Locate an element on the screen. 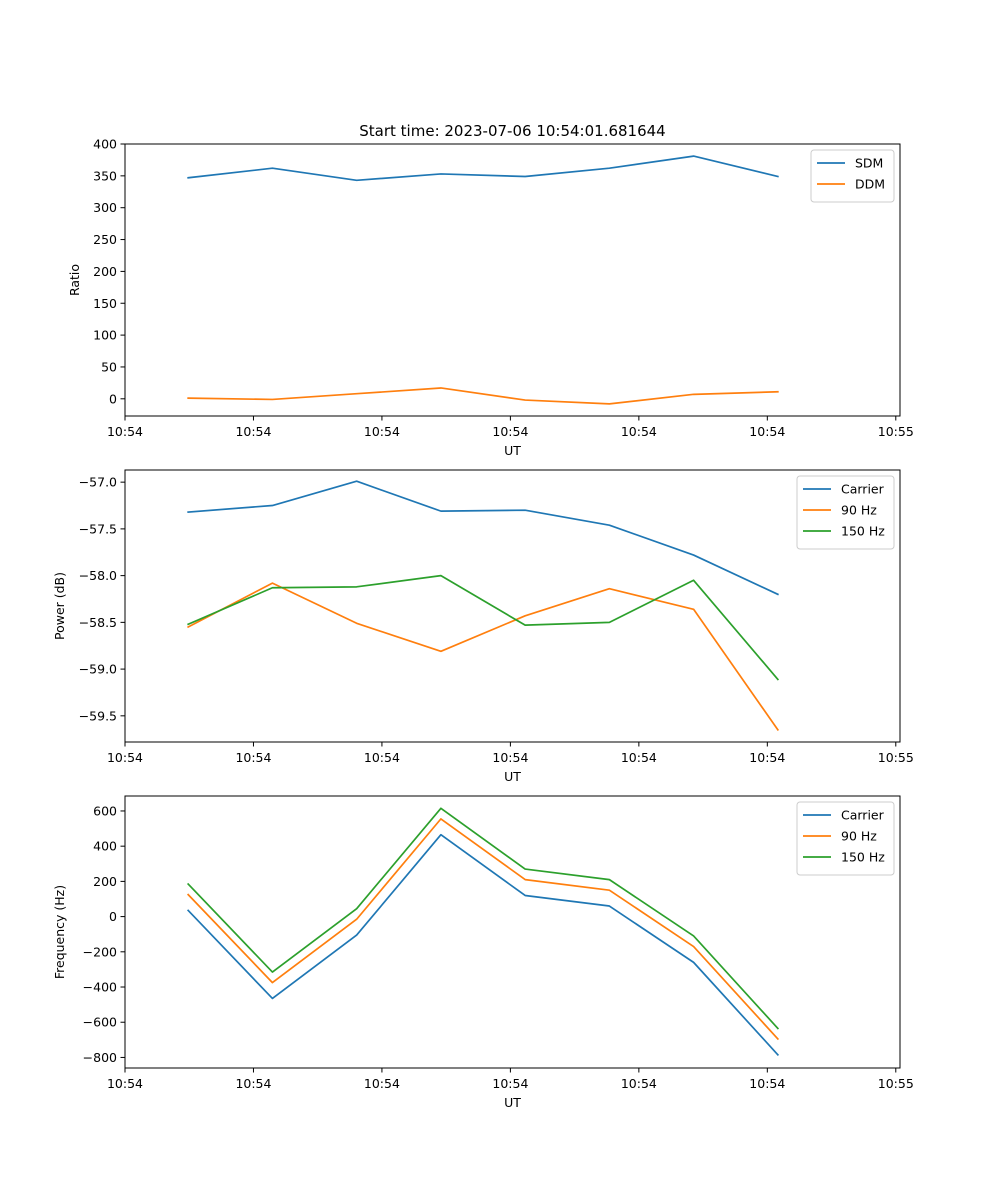 The image size is (1000, 1200). y-tick-label: 50 is located at coordinates (109, 366).